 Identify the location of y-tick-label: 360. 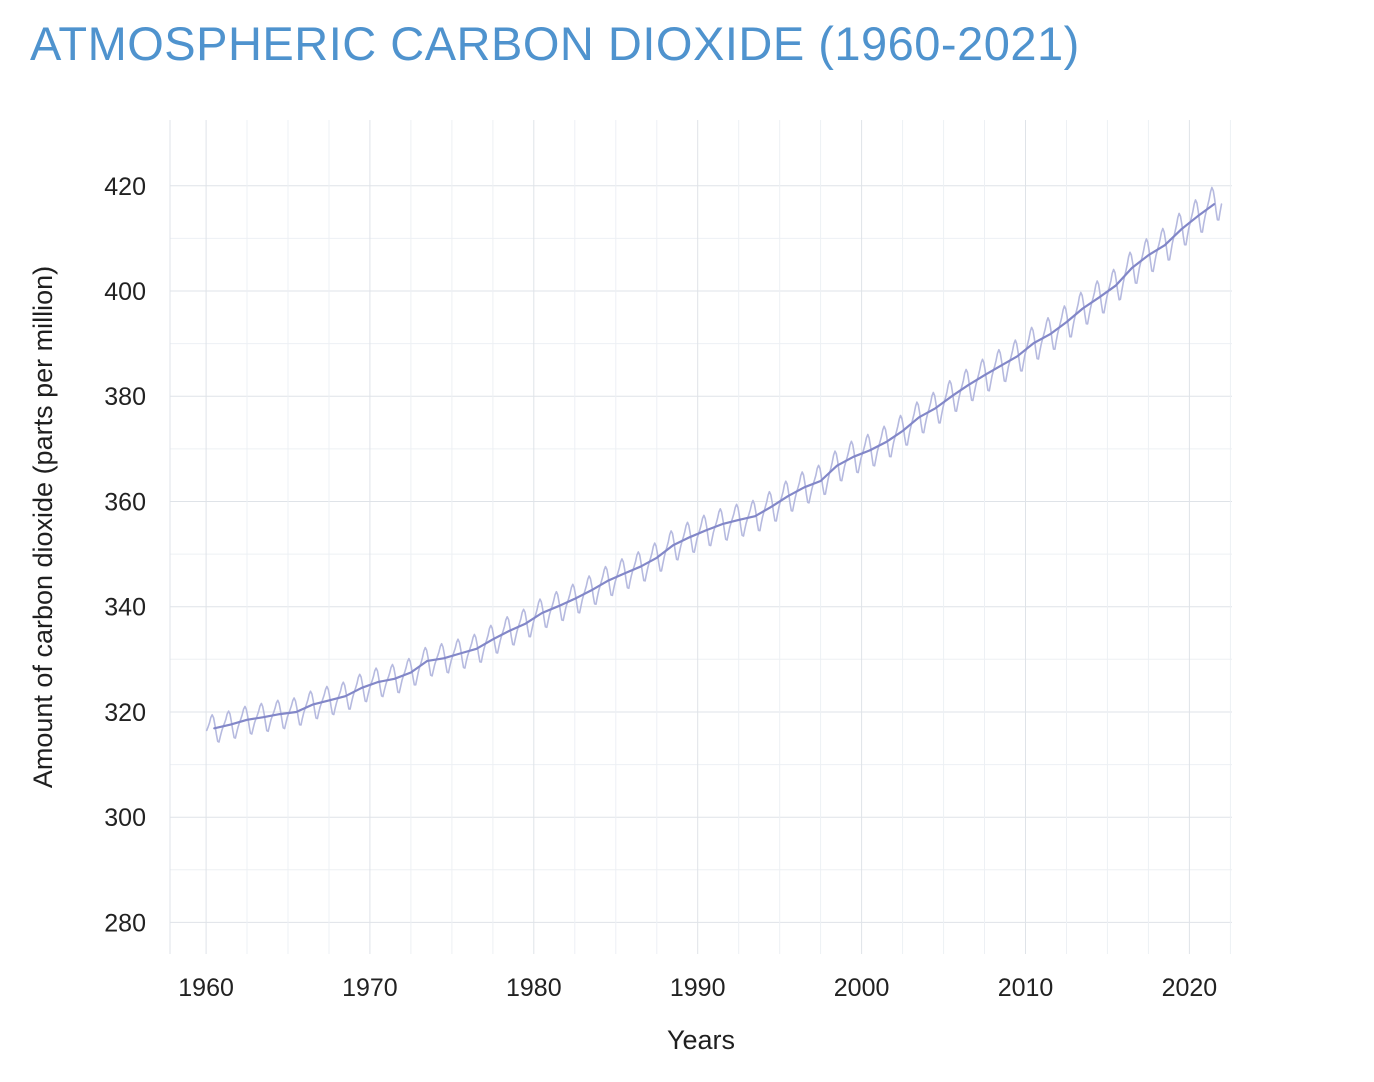
(125, 503).